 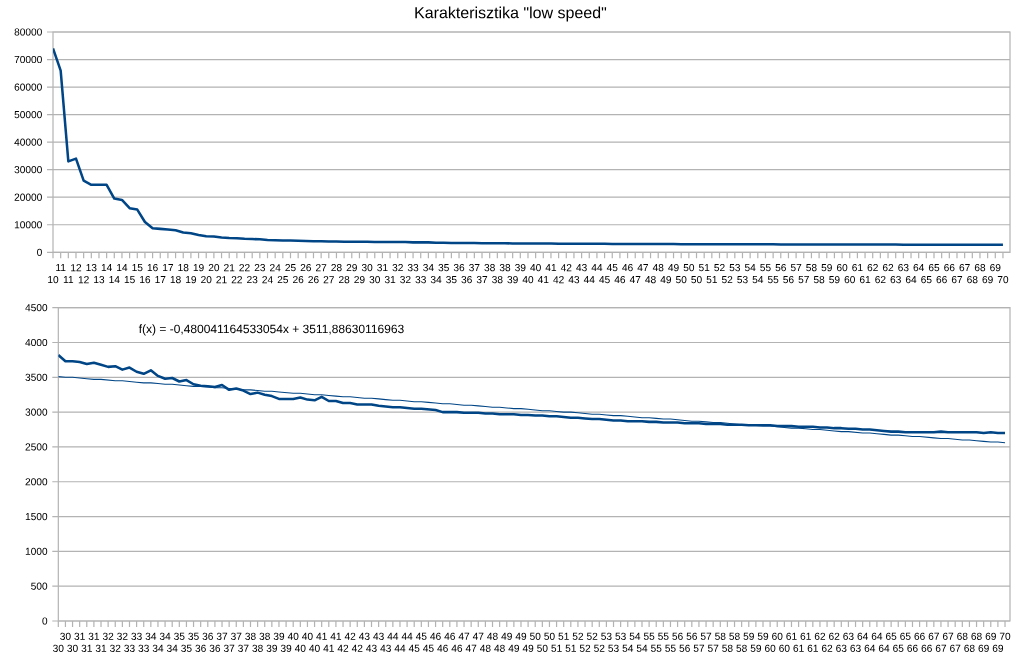 I want to click on chart-title: Karakterisztika "low speed", so click(x=511, y=14).